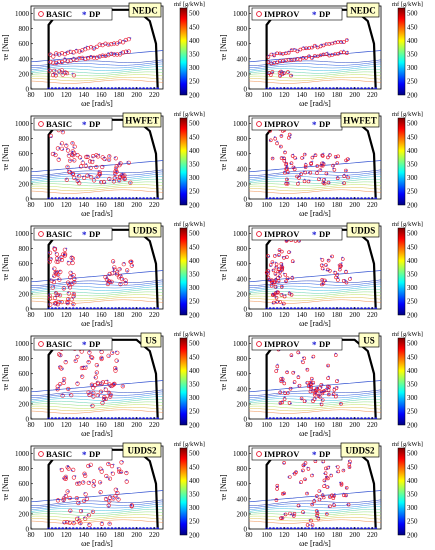 The width and height of the screenshot is (435, 550). I want to click on colorbar-tick-label: 200, so click(194, 425).